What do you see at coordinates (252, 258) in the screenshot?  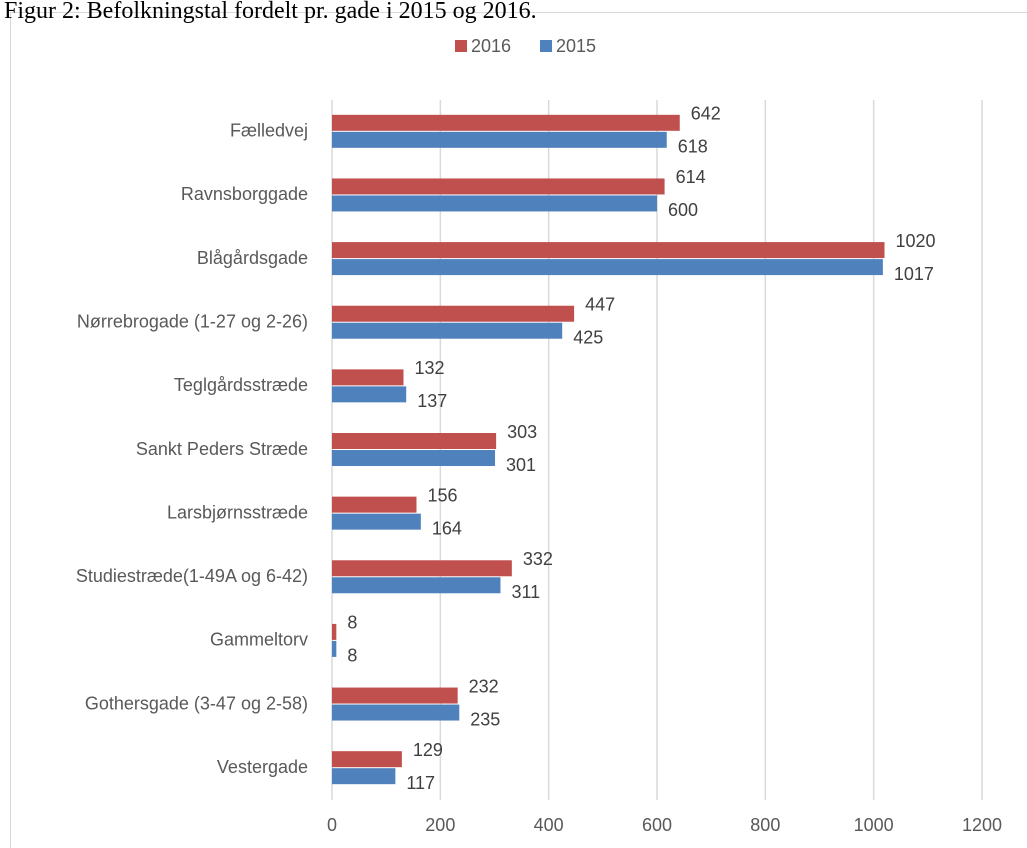 I see `y-tick-label: Blågårdsgade` at bounding box center [252, 258].